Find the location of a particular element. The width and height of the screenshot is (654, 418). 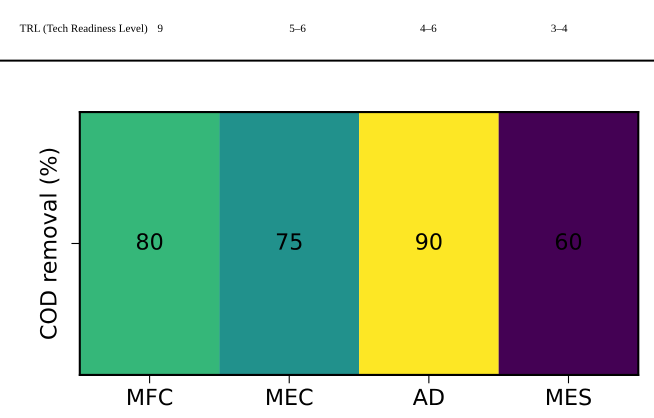

text: 3–4 is located at coordinates (559, 28).